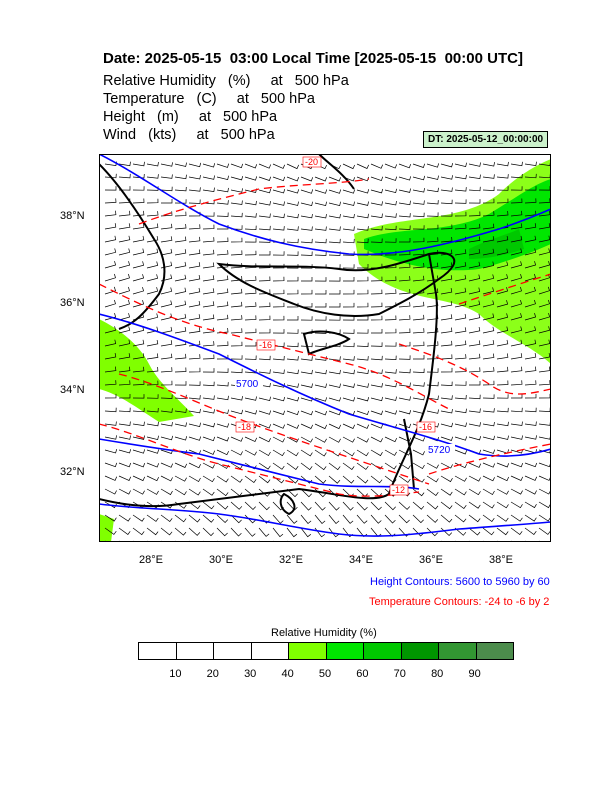 The height and width of the screenshot is (792, 612). I want to click on height-label-5720: 5720, so click(439, 450).